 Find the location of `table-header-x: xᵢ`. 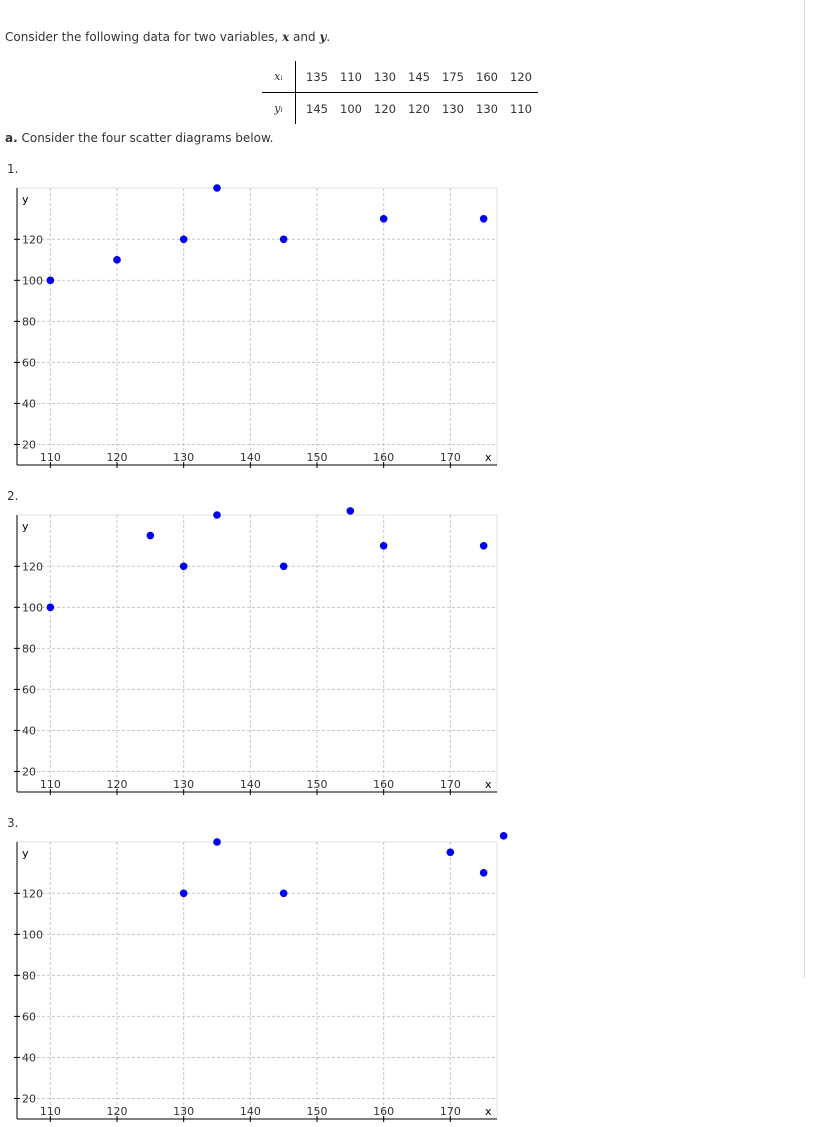

table-header-x: xᵢ is located at coordinates (279, 77).